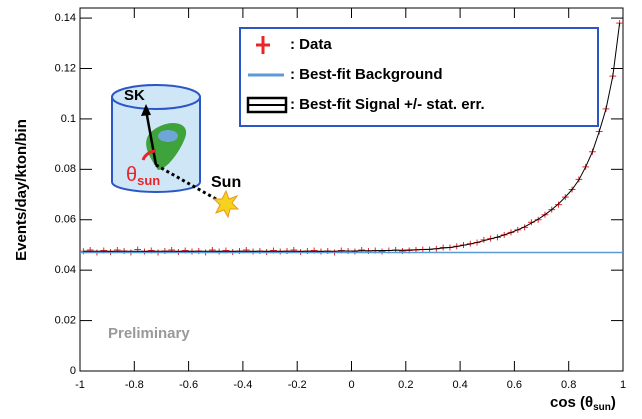  Describe the element at coordinates (188, 385) in the screenshot. I see `x-tick-label: -0.6` at that location.